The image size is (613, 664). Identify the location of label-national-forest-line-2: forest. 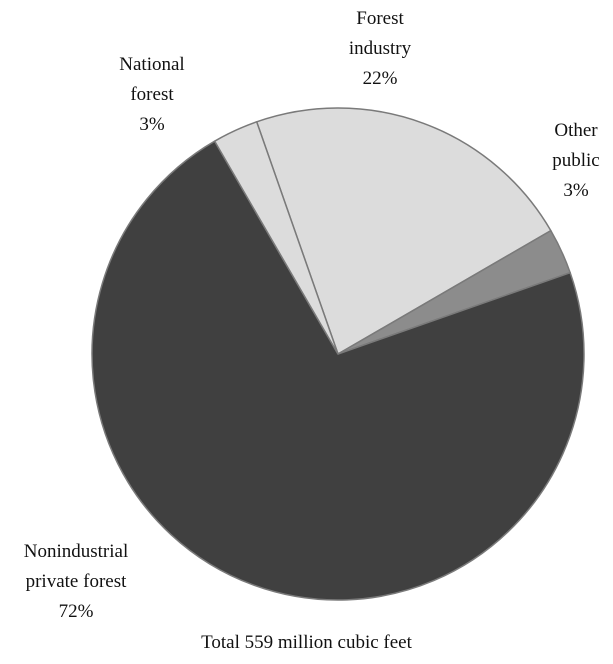
(152, 94).